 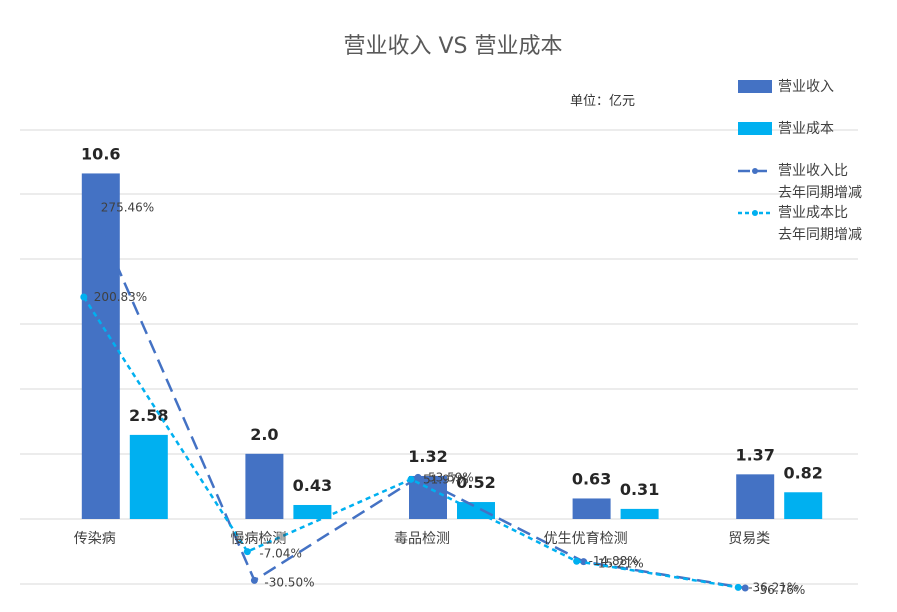 What do you see at coordinates (452, 46) in the screenshot?
I see `chart-title: 营业收入 VS 营业成本` at bounding box center [452, 46].